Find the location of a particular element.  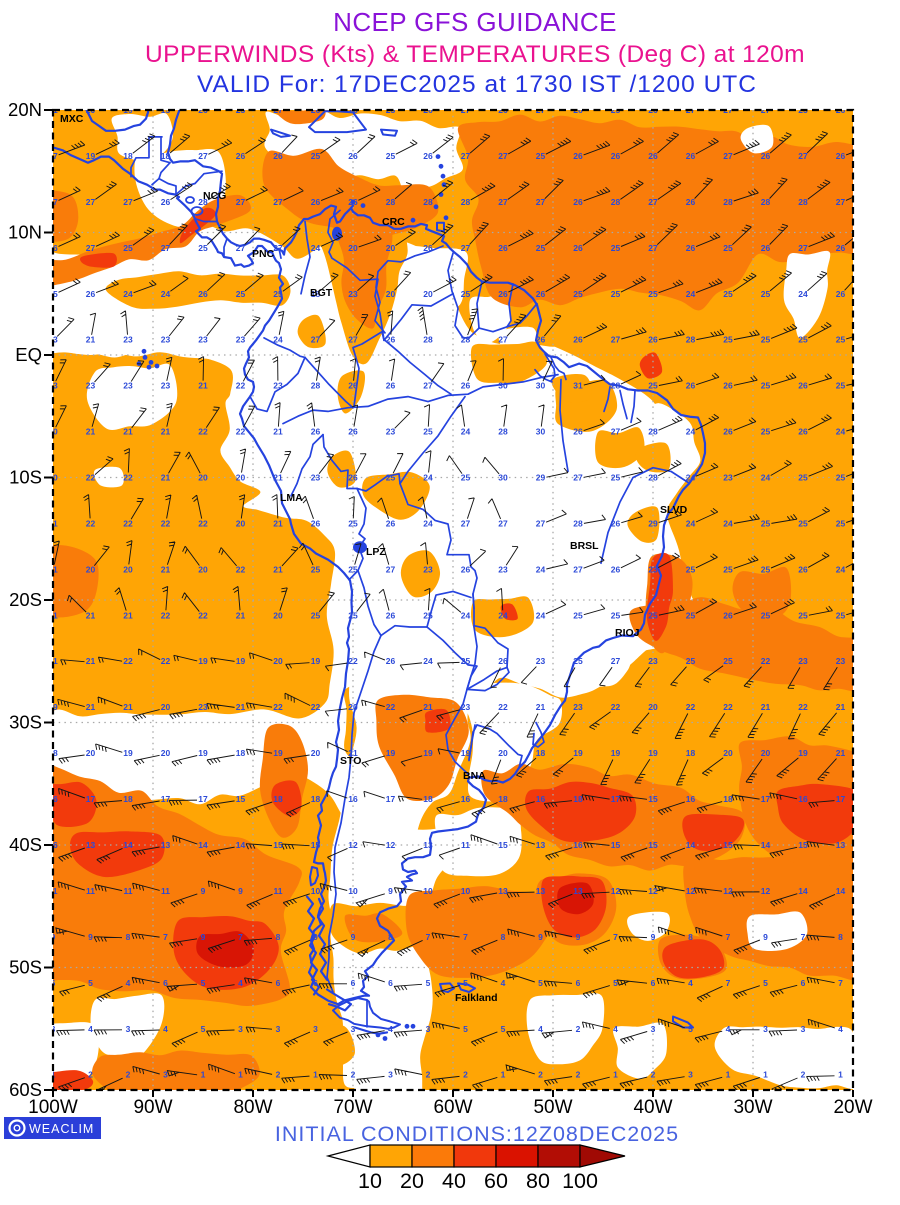

svg-text: 70W is located at coordinates (352, 1107).